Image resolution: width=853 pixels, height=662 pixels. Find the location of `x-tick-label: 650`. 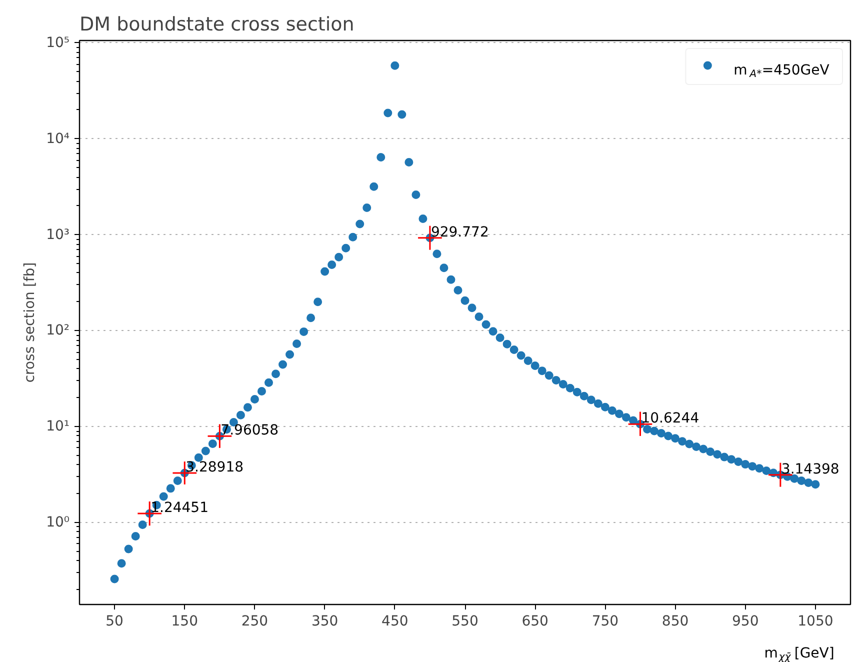

x-tick-label: 650 is located at coordinates (535, 622).